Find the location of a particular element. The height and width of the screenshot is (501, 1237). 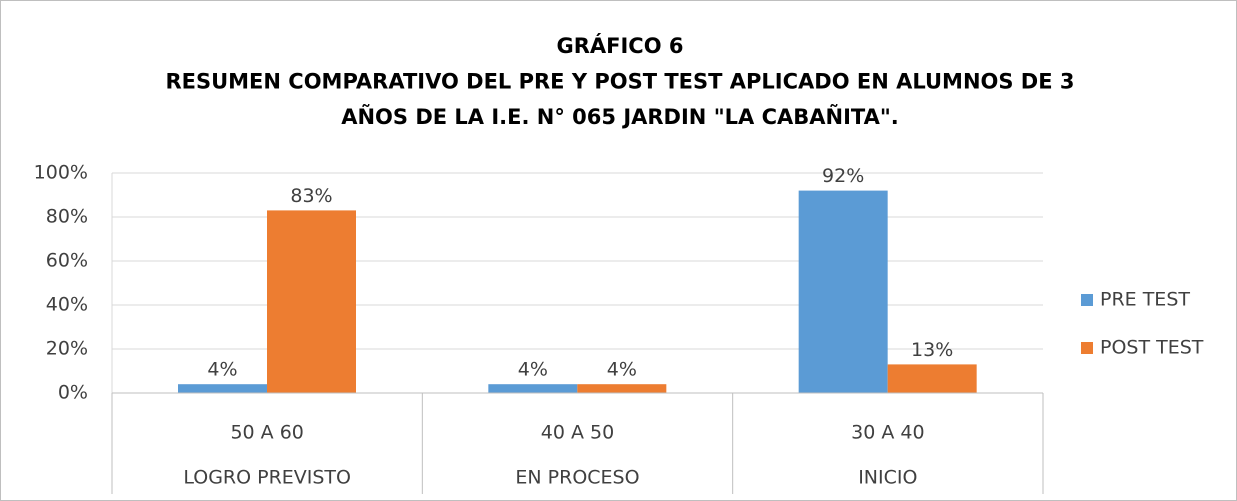

x-group-label: LOGRO PREVISTO is located at coordinates (267, 478).